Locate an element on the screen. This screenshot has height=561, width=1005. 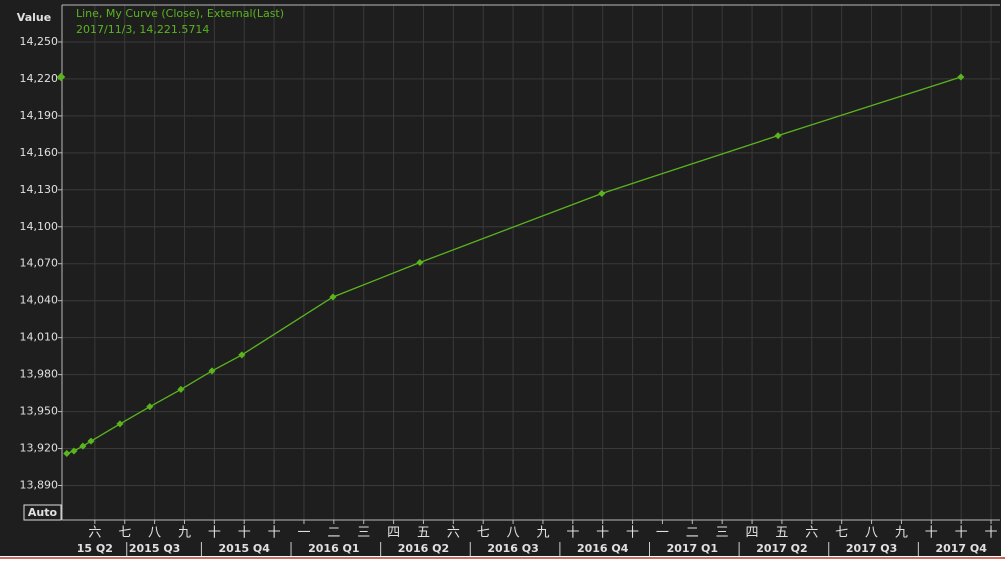
quarter-label: 15 Q2 is located at coordinates (95, 548).